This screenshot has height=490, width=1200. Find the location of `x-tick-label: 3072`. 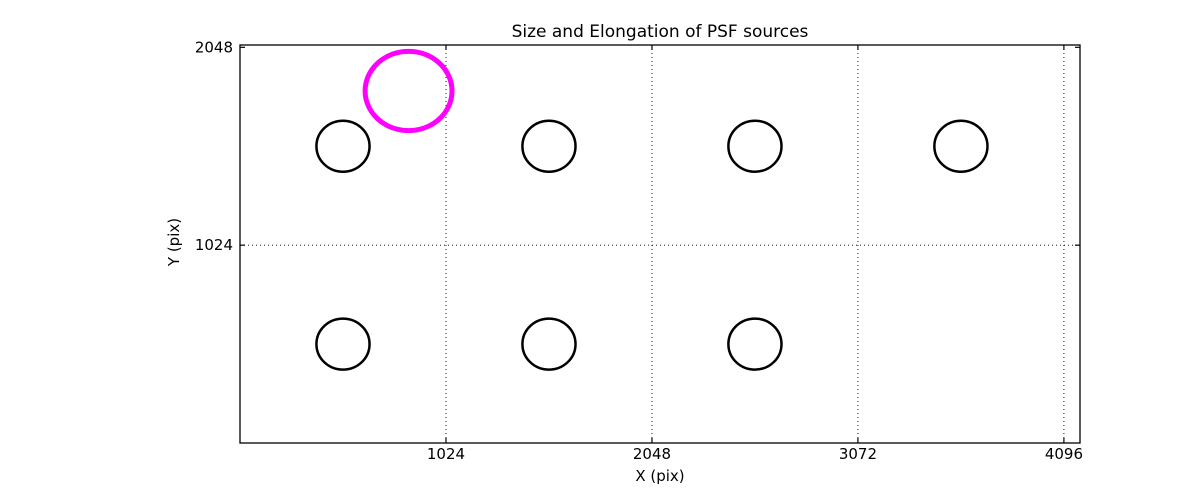

x-tick-label: 3072 is located at coordinates (858, 454).